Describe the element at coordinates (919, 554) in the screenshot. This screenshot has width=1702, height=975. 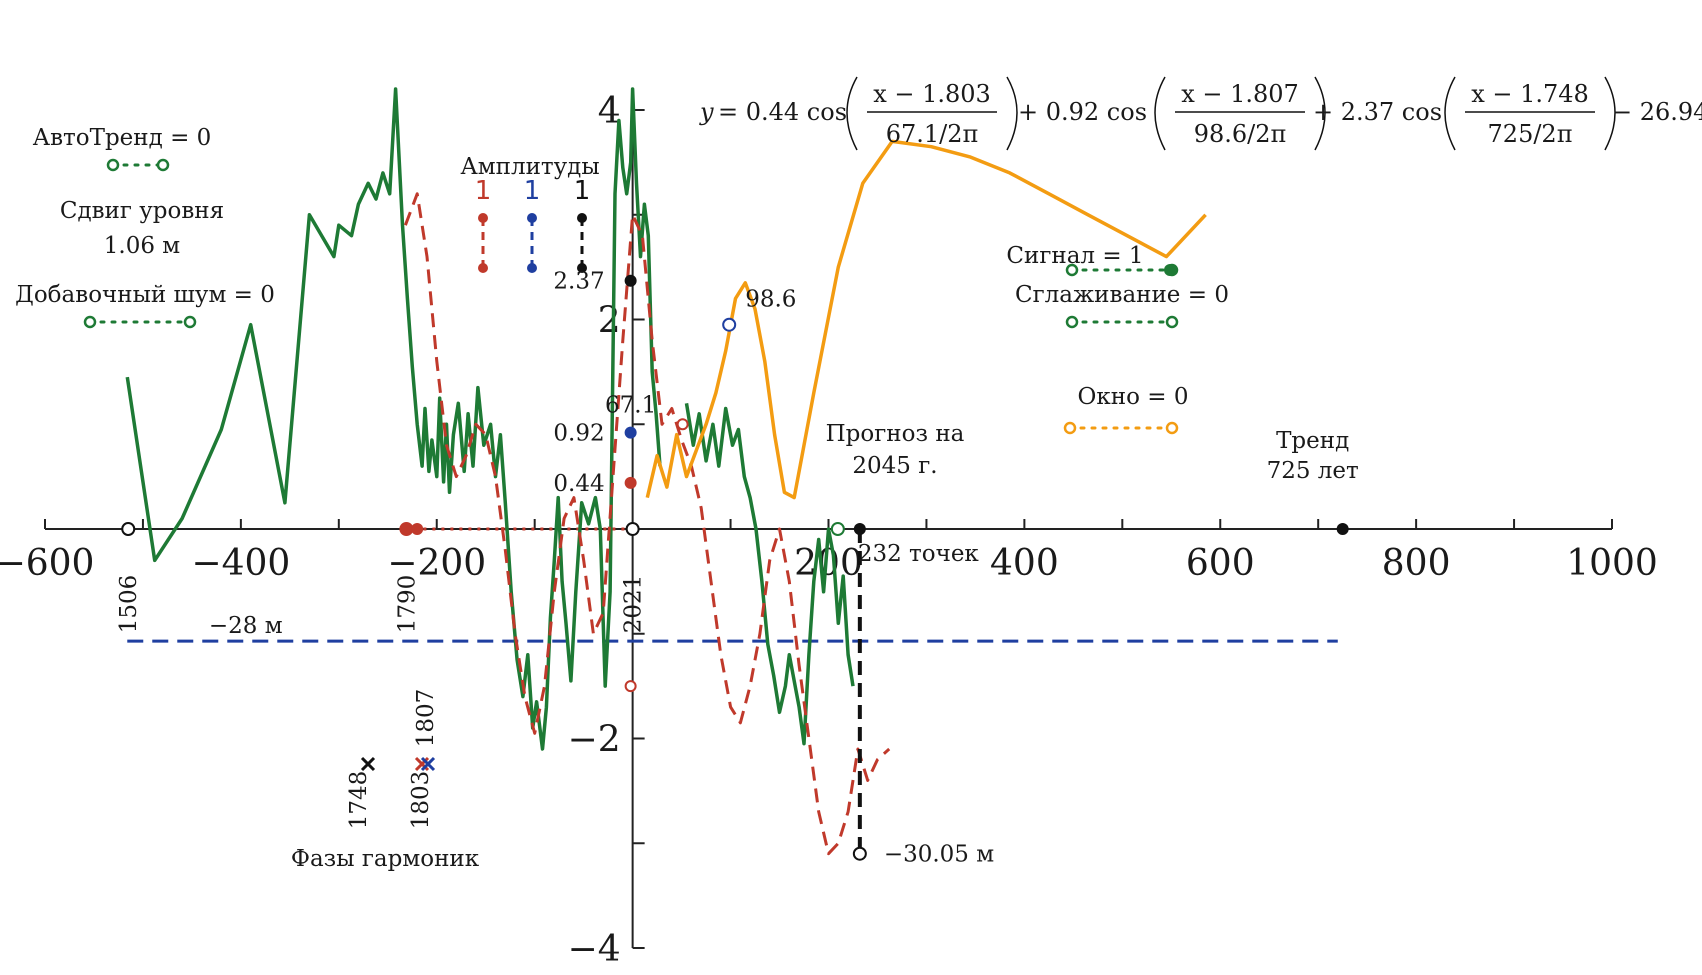
I see `forecast-points-label: 232 точек` at that location.